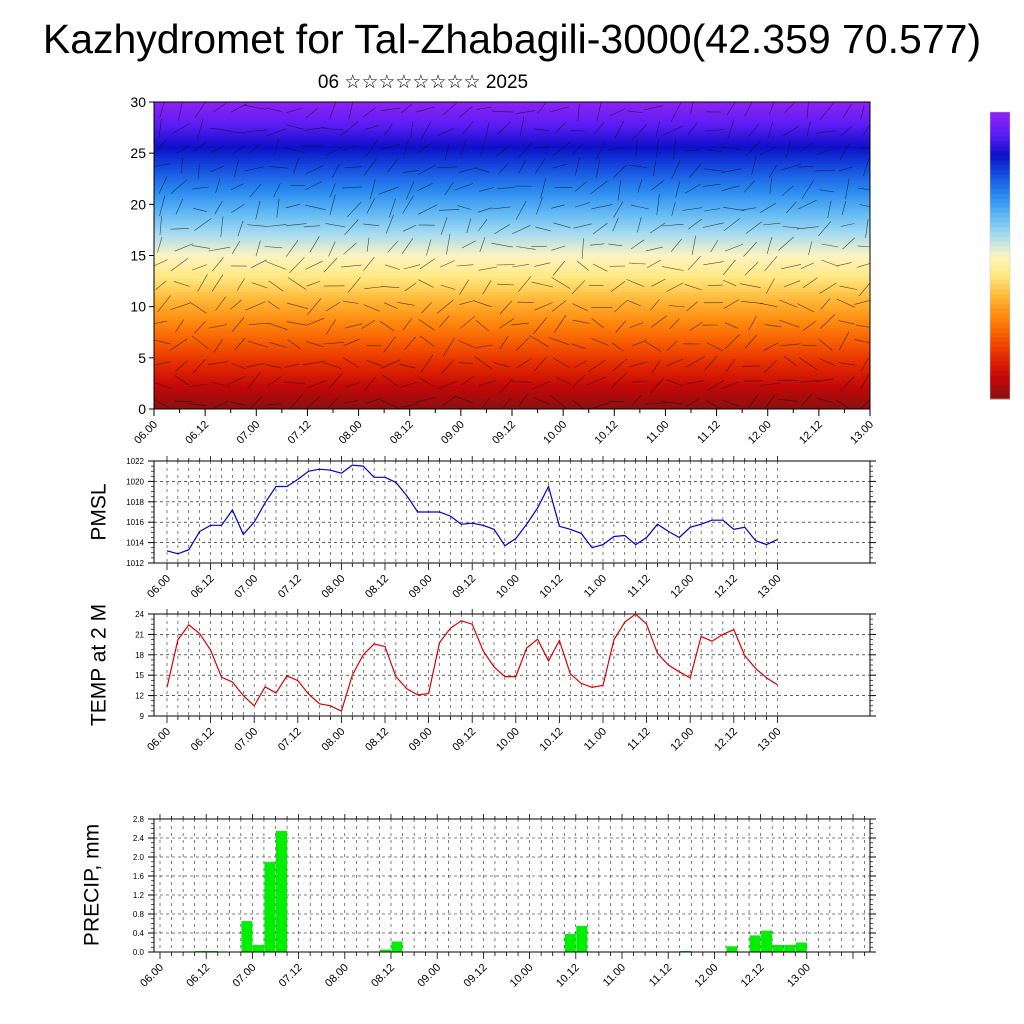  What do you see at coordinates (476, 976) in the screenshot?
I see `x-tick-label: 09.12` at bounding box center [476, 976].